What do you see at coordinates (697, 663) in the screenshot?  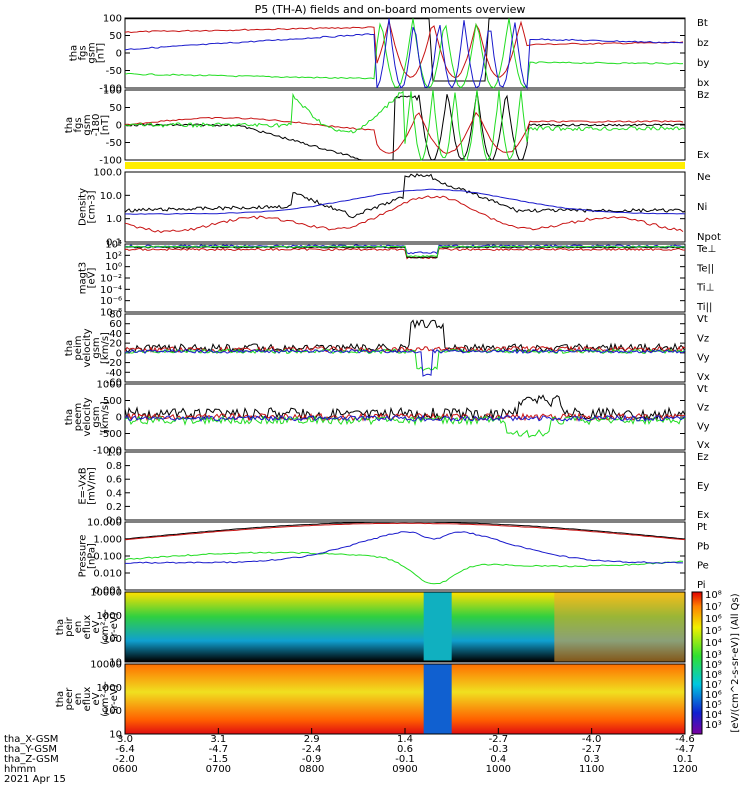 I see `colorbar-bar` at bounding box center [697, 663].